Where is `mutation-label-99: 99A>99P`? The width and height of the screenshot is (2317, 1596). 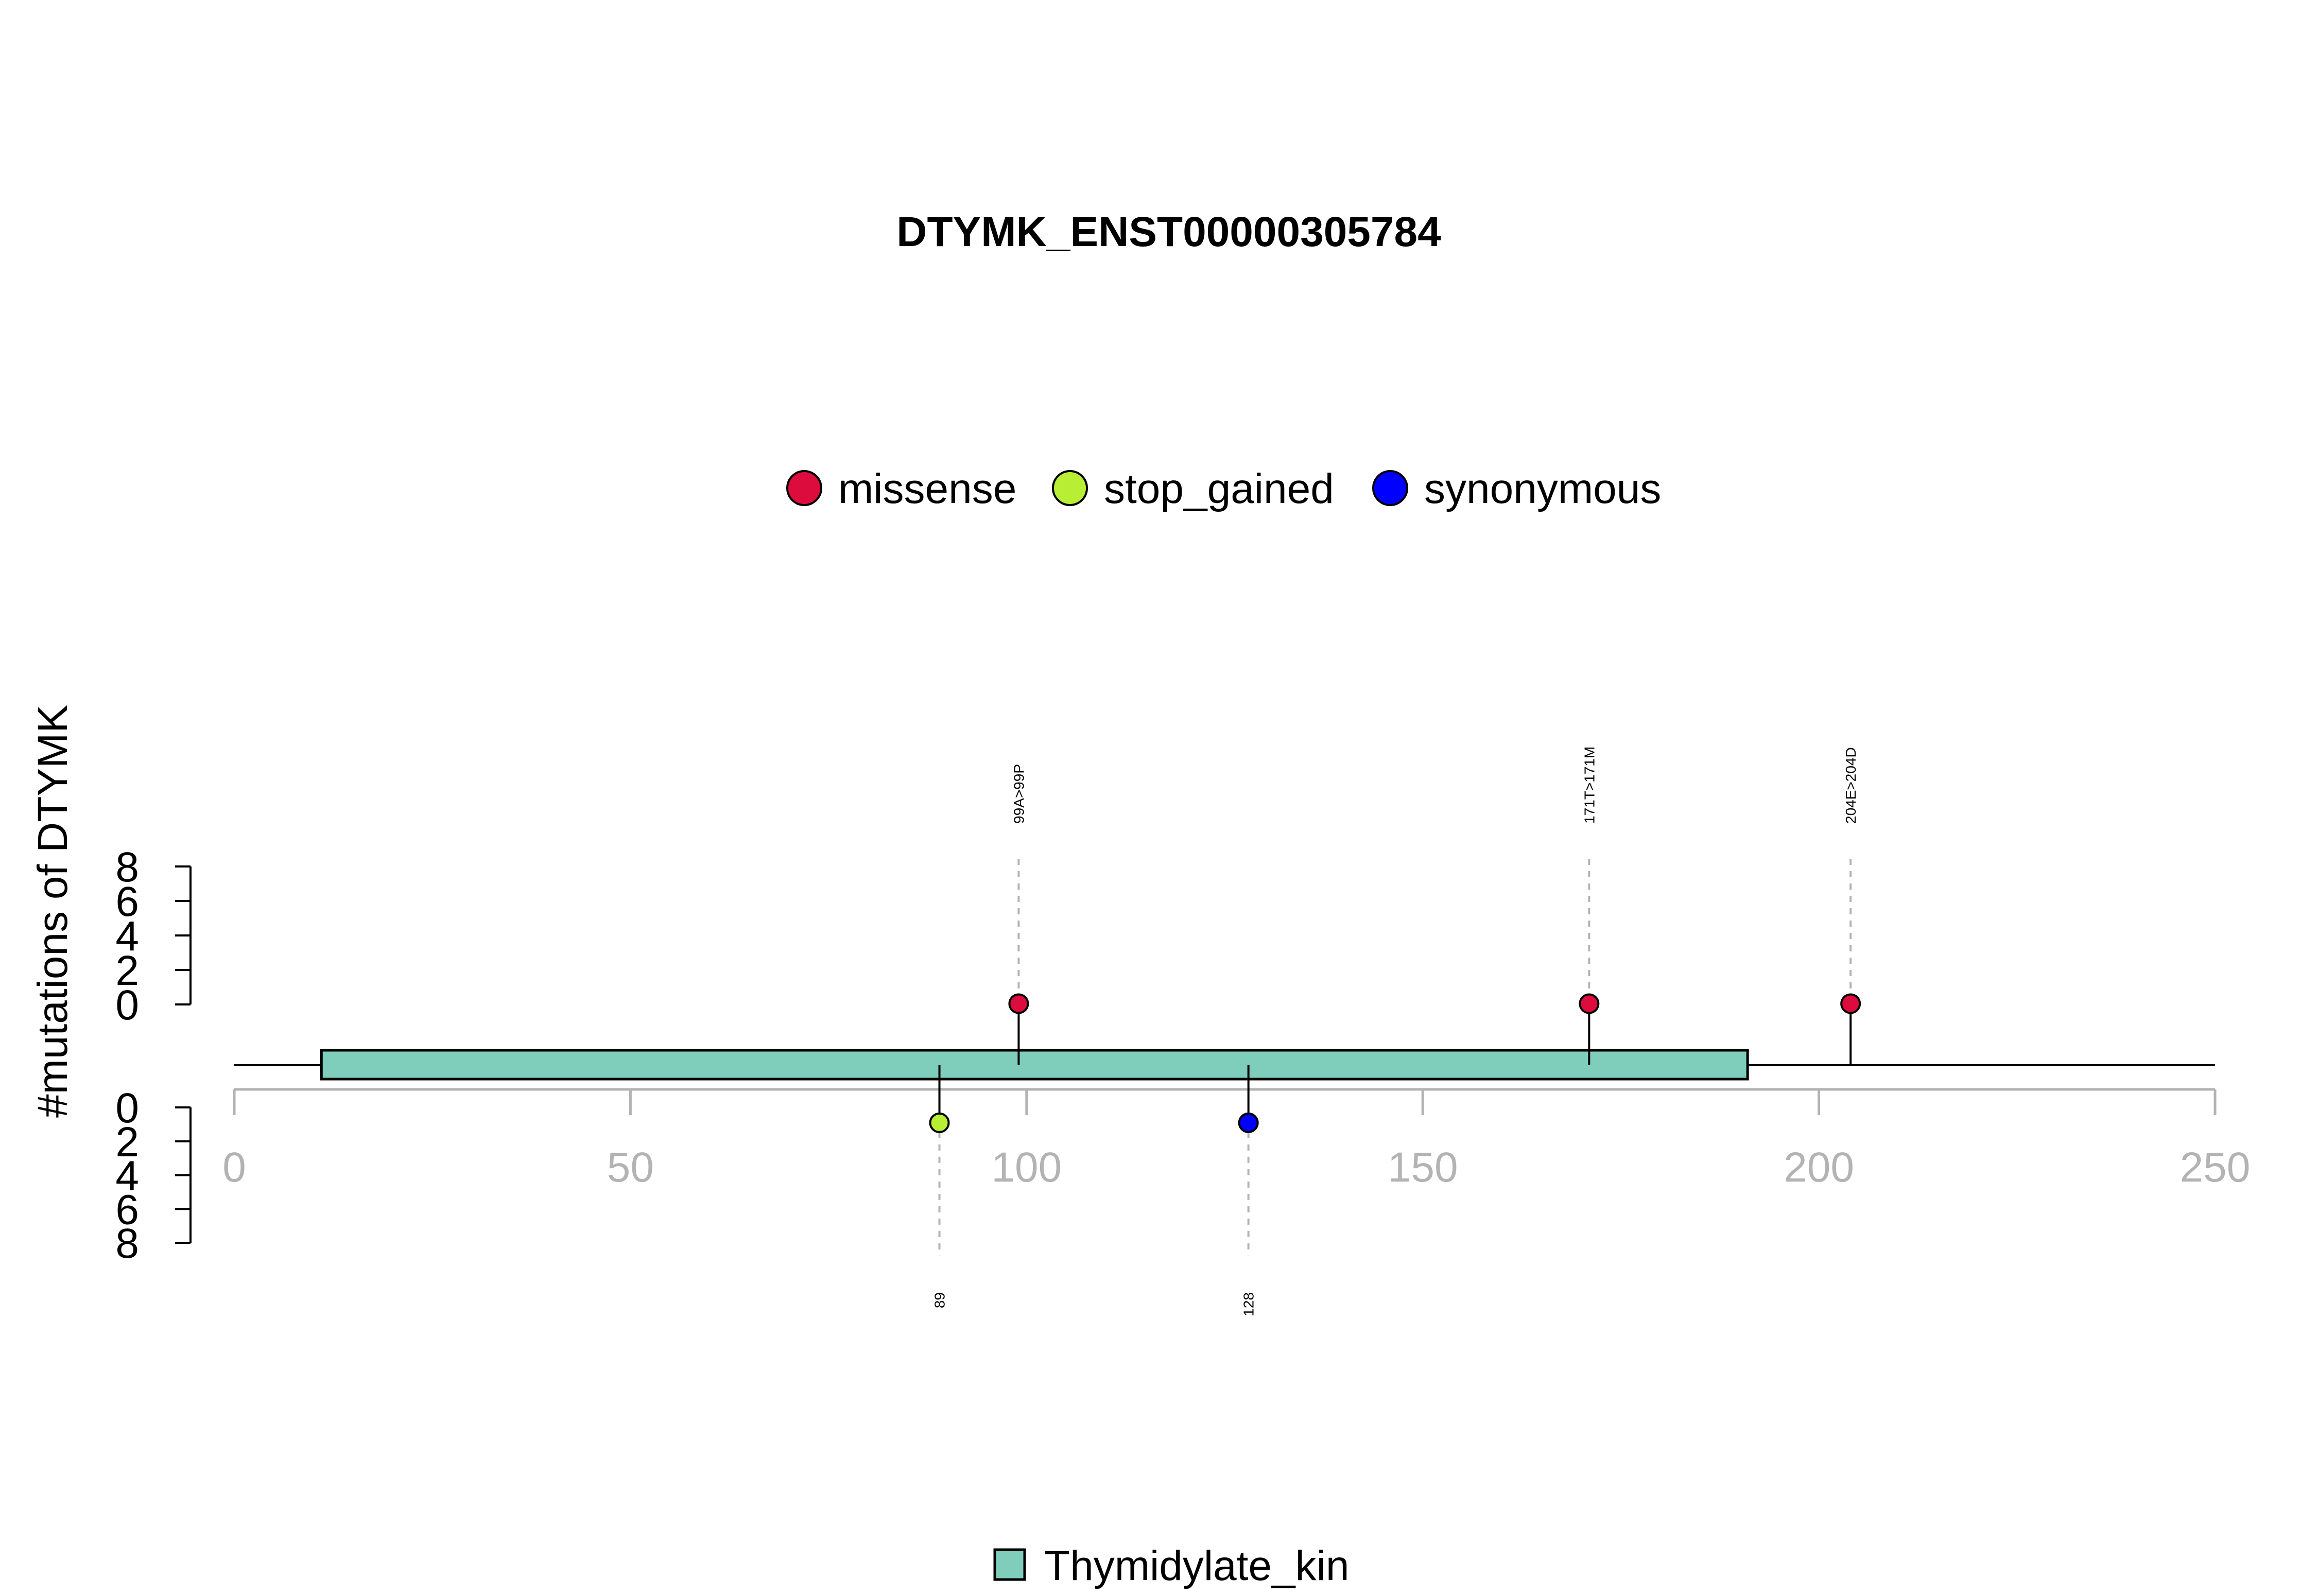 mutation-label-99: 99A>99P is located at coordinates (1019, 794).